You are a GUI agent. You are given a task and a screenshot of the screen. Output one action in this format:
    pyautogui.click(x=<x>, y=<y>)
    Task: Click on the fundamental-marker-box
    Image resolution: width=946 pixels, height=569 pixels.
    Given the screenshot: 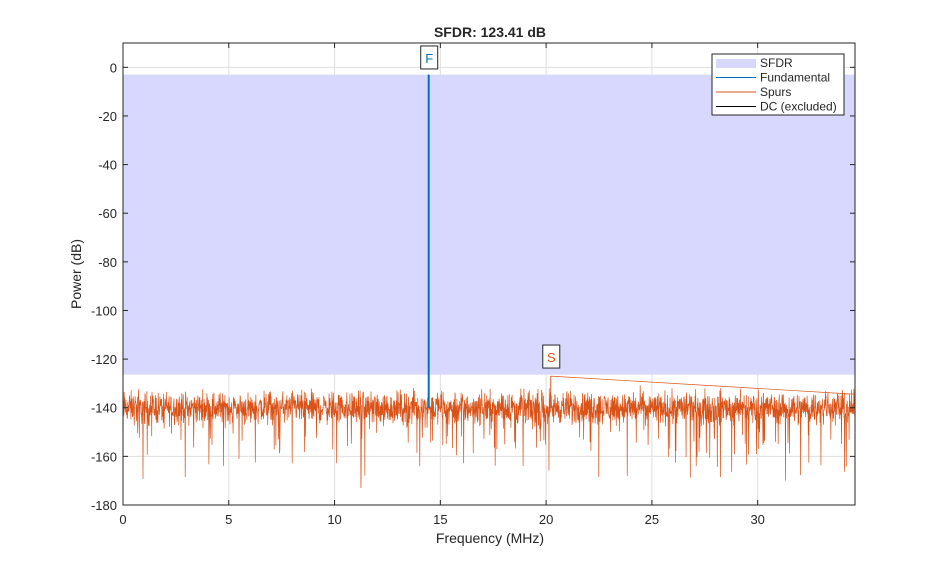 What is the action you would take?
    pyautogui.click(x=429, y=57)
    